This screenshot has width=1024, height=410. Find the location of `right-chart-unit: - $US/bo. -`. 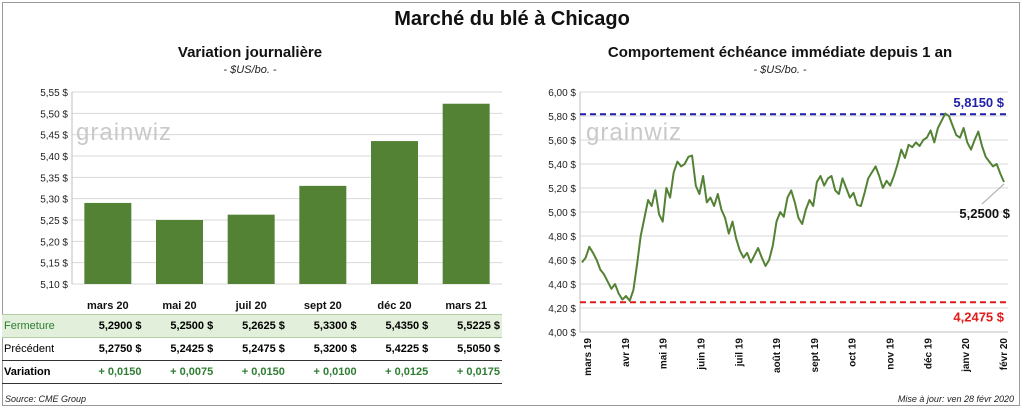

right-chart-unit: - $US/bo. - is located at coordinates (780, 70).